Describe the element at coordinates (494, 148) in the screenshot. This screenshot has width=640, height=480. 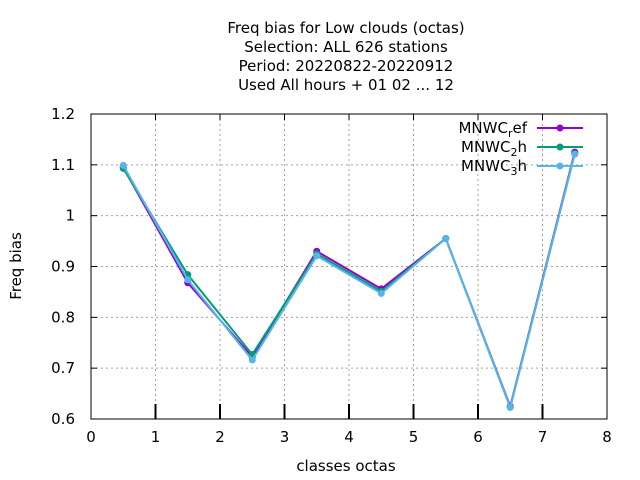
I see `legend-label: MNWC2h` at that location.